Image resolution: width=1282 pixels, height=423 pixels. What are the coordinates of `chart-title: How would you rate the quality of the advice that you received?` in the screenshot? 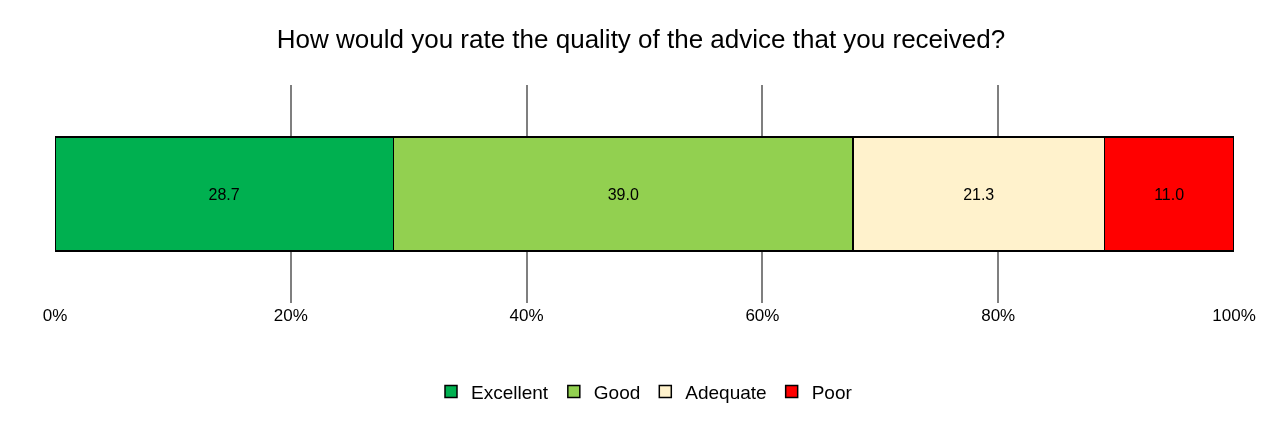 It's located at (641, 38).